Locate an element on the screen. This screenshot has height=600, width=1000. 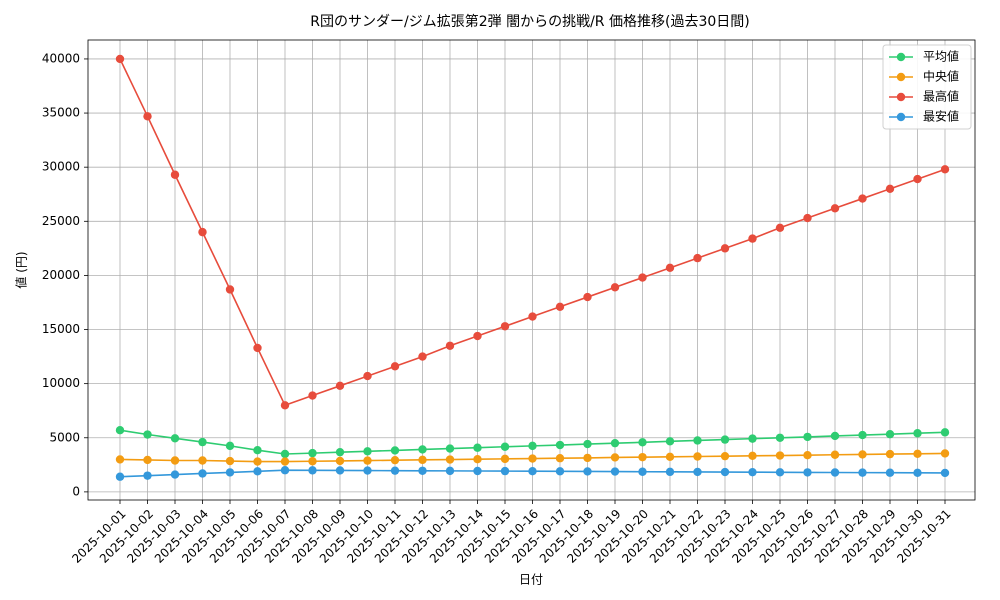
y-tick-label: 30000 is located at coordinates (61, 167).